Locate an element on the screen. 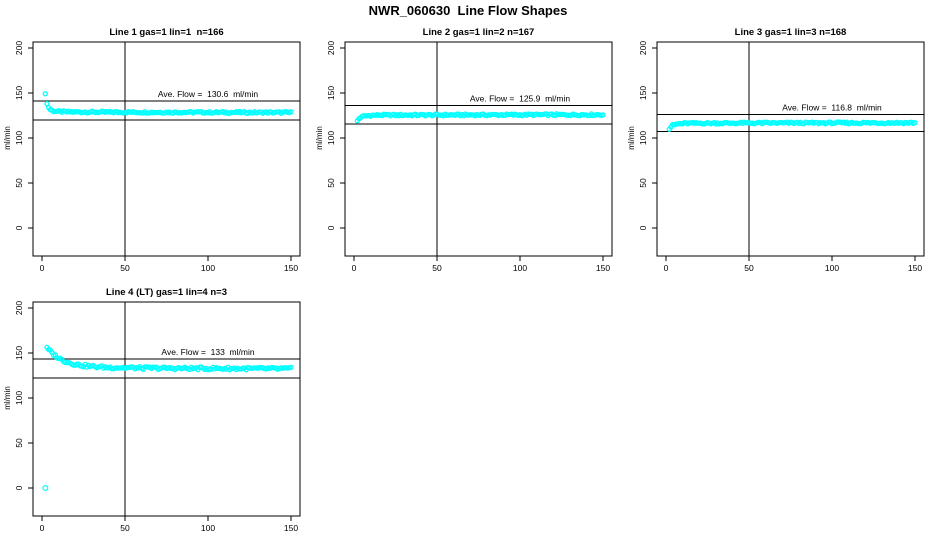 Image resolution: width=936 pixels, height=540 pixels. chart-title: NWR_060630 Line Flow Shapes is located at coordinates (468, 10).